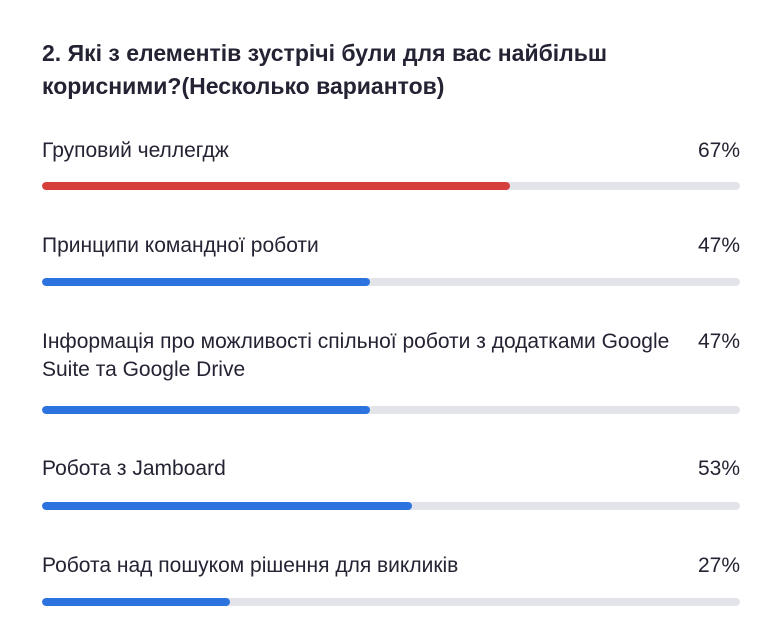 The width and height of the screenshot is (770, 640). I want to click on option-label: Груповий челлегдж, so click(135, 150).